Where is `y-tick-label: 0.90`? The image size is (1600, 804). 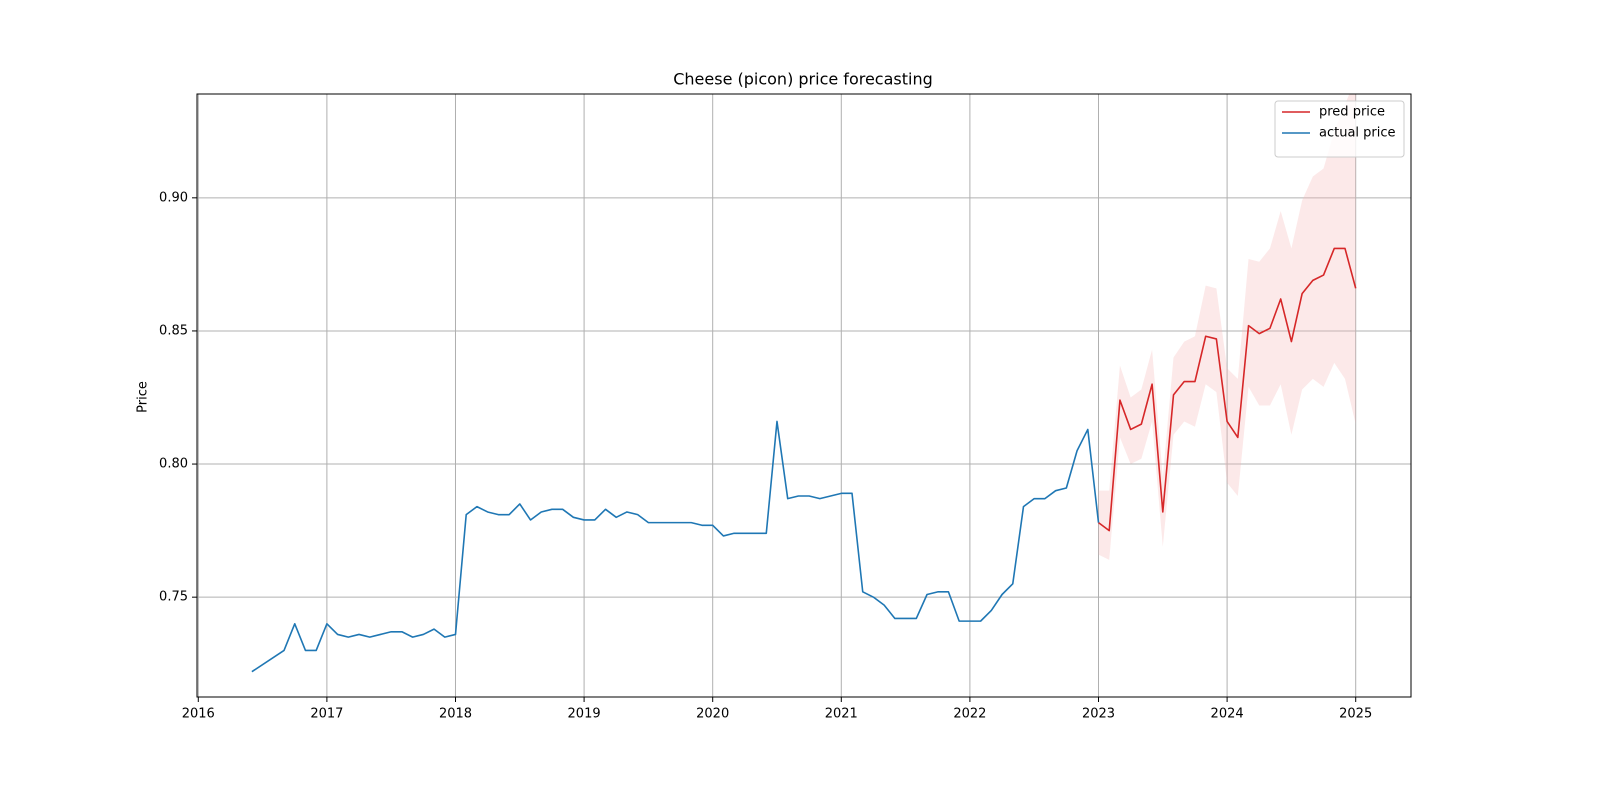 y-tick-label: 0.90 is located at coordinates (173, 197).